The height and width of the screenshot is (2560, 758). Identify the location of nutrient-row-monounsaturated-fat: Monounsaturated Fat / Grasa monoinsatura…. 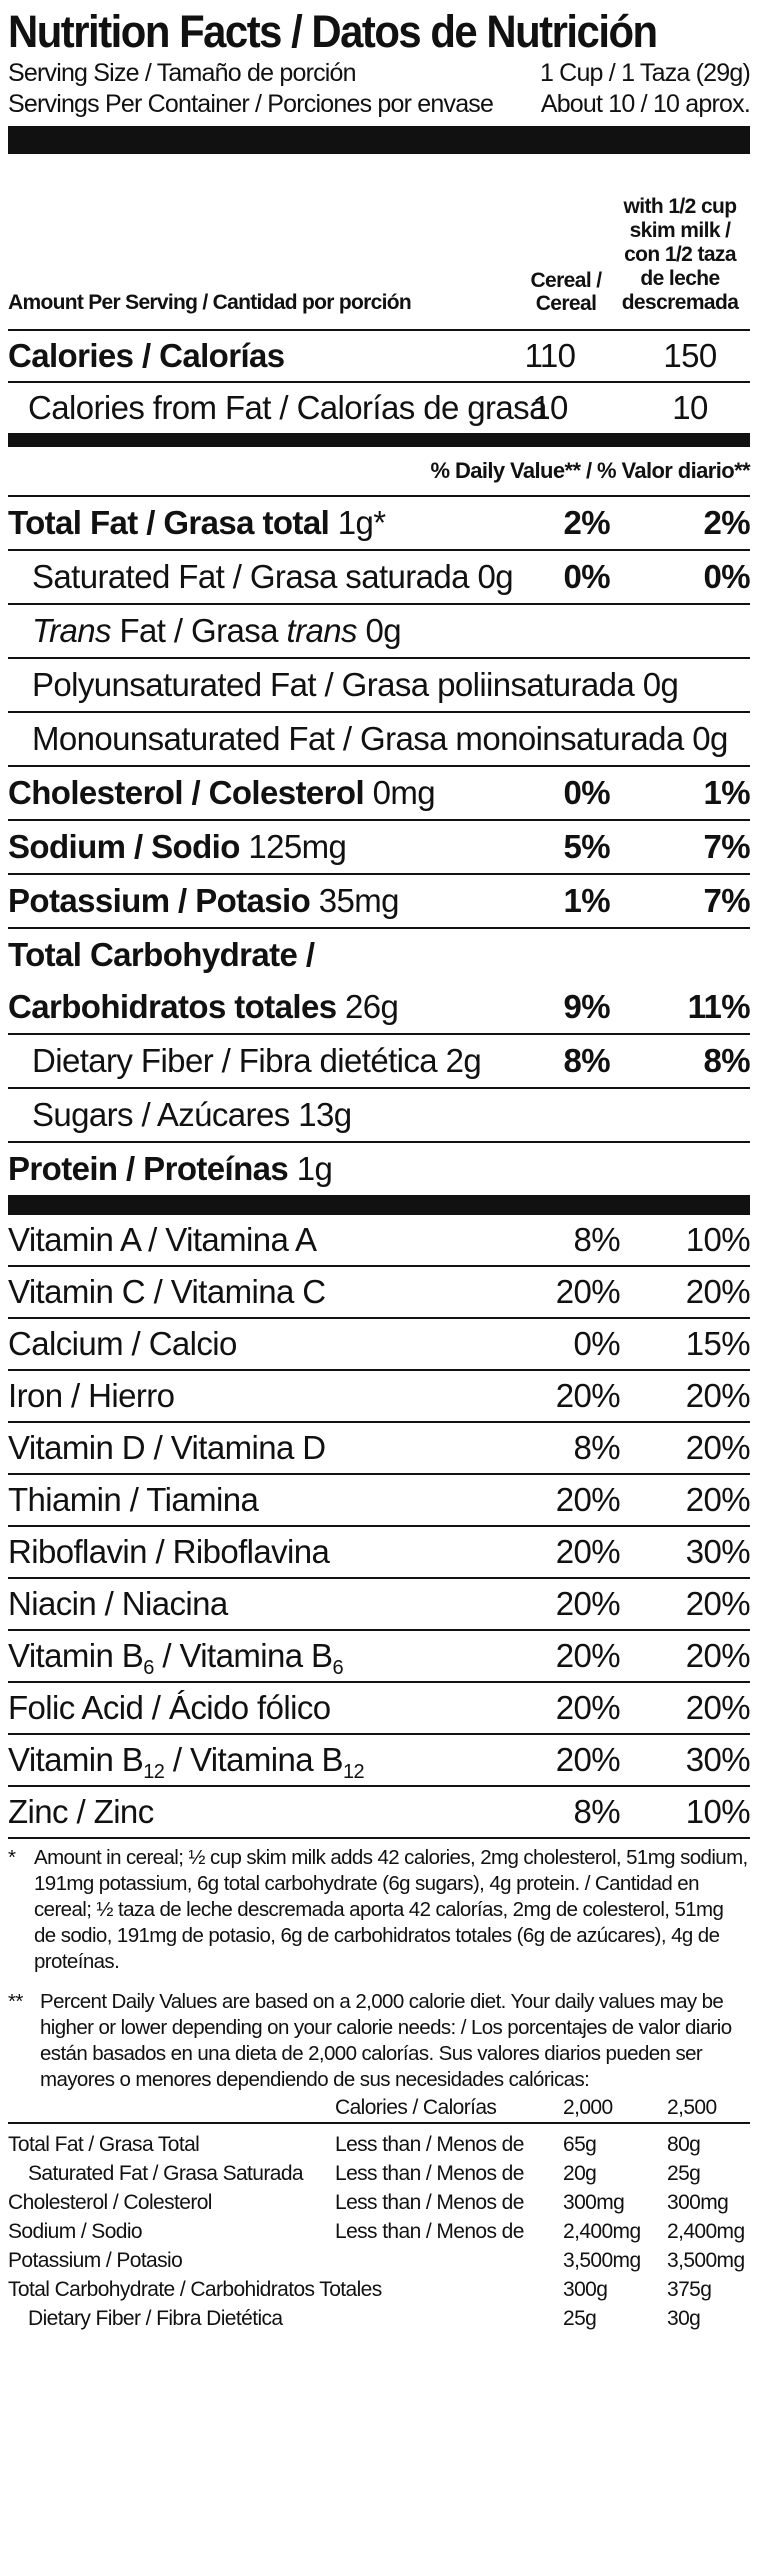
(379, 740).